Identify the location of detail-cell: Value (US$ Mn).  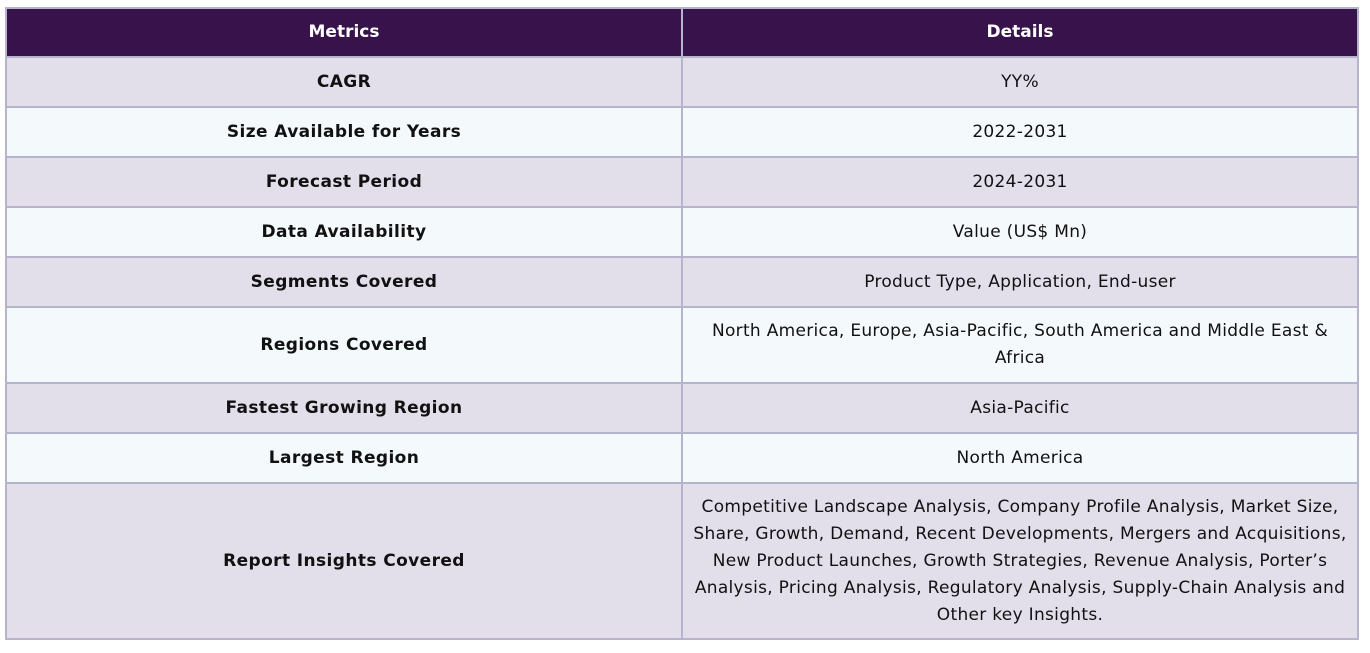
(1020, 232).